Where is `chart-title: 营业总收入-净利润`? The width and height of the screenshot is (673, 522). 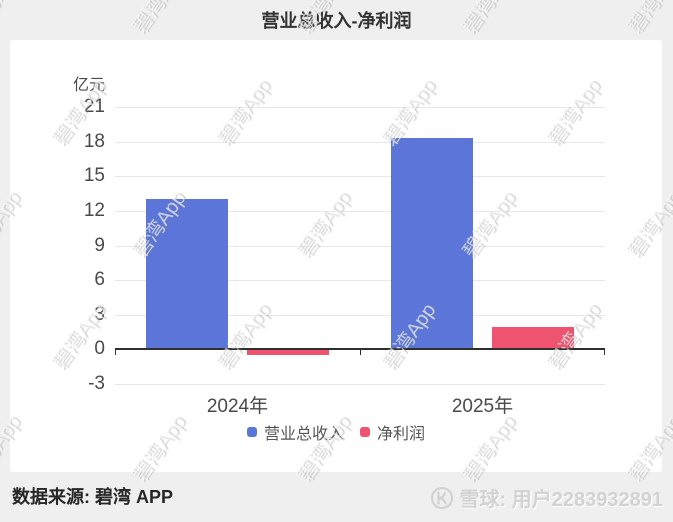 chart-title: 营业总收入-净利润 is located at coordinates (336, 21).